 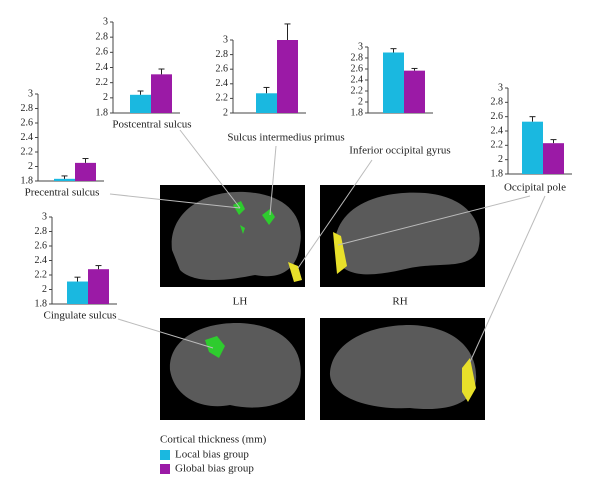 I want to click on legend-label: Global bias group, so click(x=214, y=469).